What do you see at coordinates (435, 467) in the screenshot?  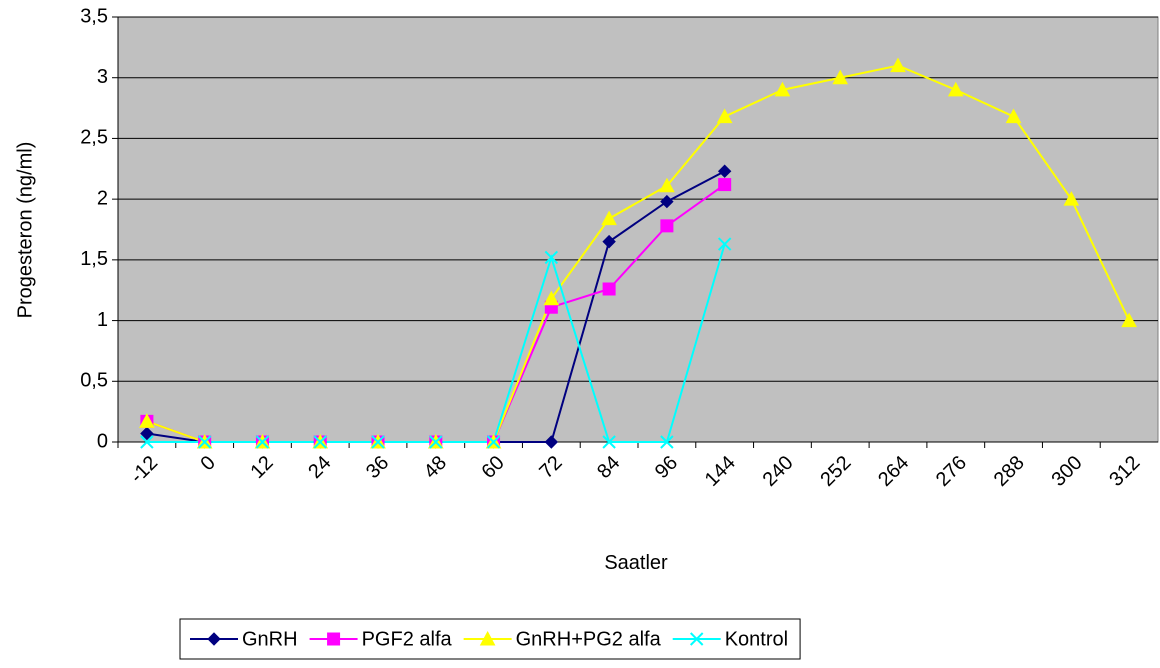 I see `x-tick-label: 48` at bounding box center [435, 467].